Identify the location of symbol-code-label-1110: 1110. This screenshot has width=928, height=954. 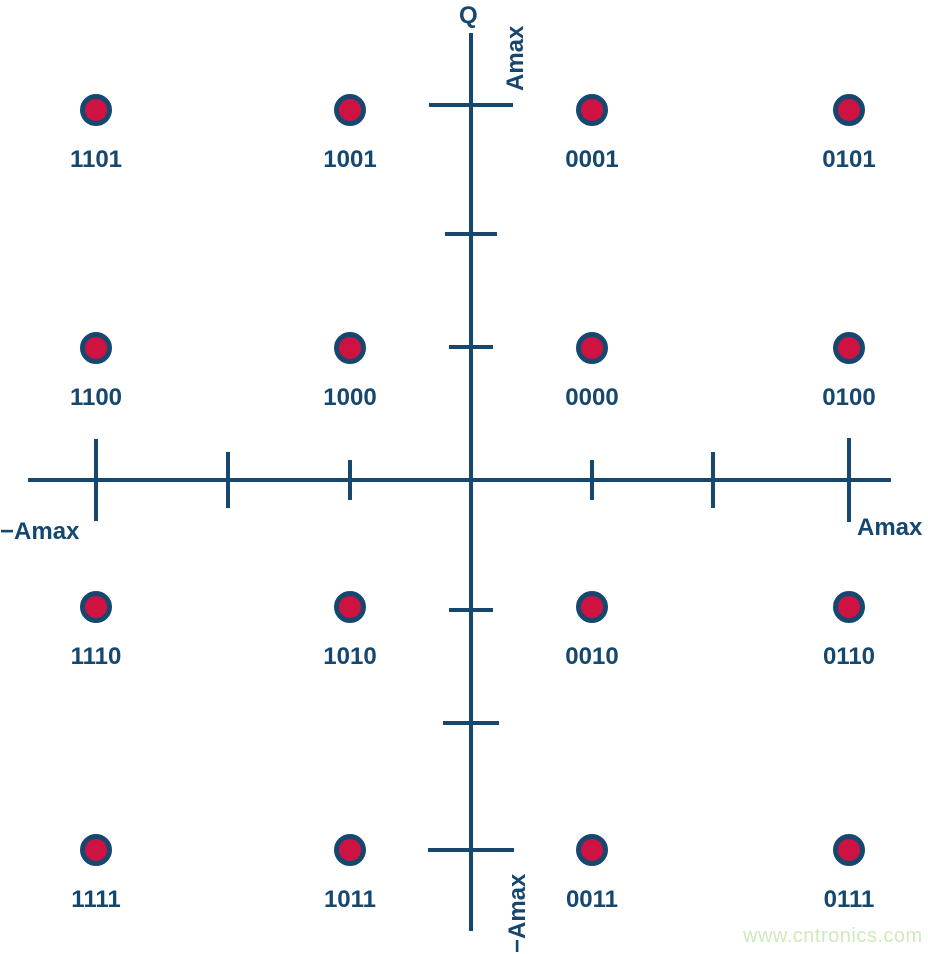
(96, 656).